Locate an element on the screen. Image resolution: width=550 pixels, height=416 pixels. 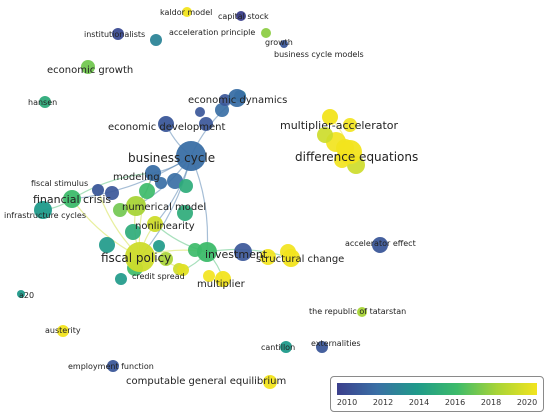
node-label-bcm: business cycle models is located at coordinates (319, 54).